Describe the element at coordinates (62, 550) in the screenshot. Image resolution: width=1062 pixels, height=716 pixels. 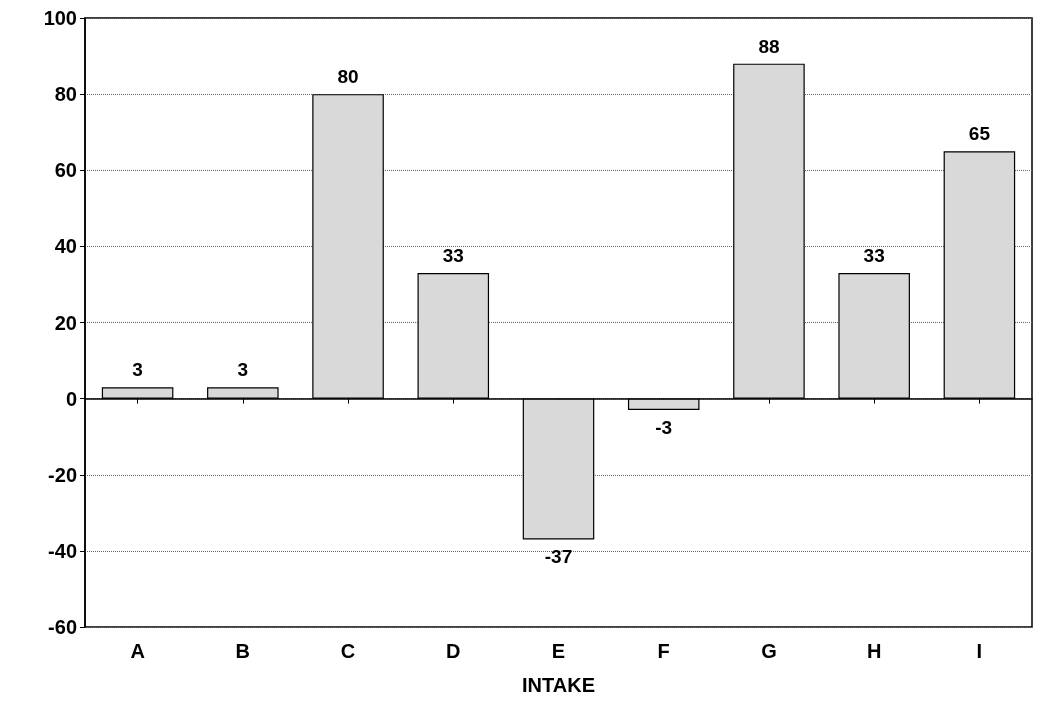
I see `y-tick-label: -40` at that location.